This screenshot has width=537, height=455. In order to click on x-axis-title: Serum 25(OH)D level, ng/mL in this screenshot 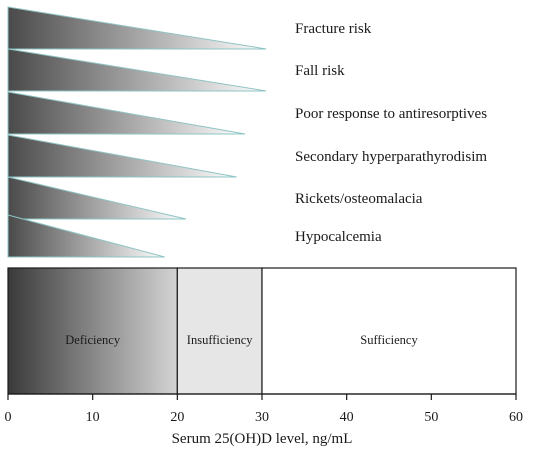, I will do `click(262, 439)`.